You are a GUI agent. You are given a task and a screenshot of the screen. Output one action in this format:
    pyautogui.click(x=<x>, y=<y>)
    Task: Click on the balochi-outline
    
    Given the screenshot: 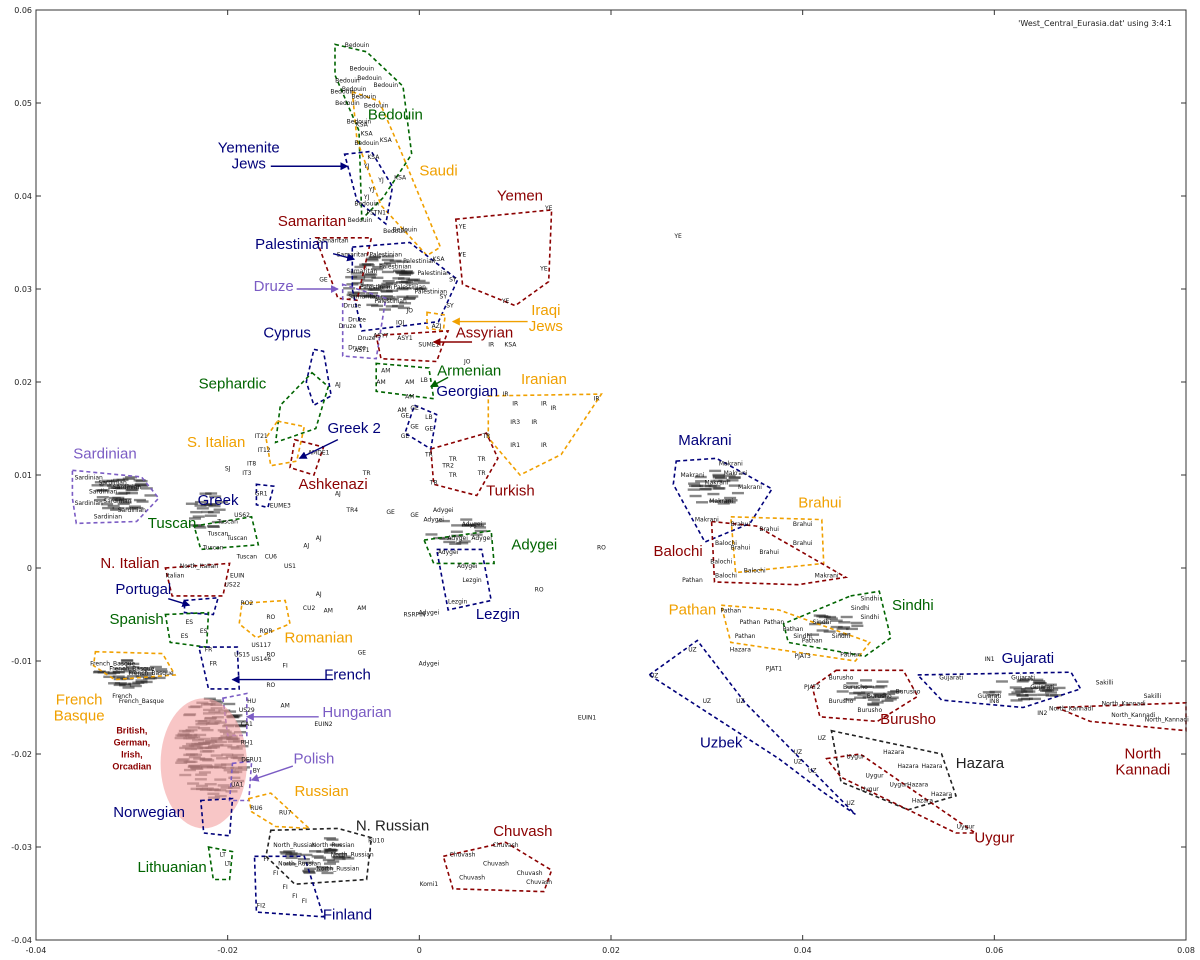 What is the action you would take?
    pyautogui.click(x=779, y=553)
    